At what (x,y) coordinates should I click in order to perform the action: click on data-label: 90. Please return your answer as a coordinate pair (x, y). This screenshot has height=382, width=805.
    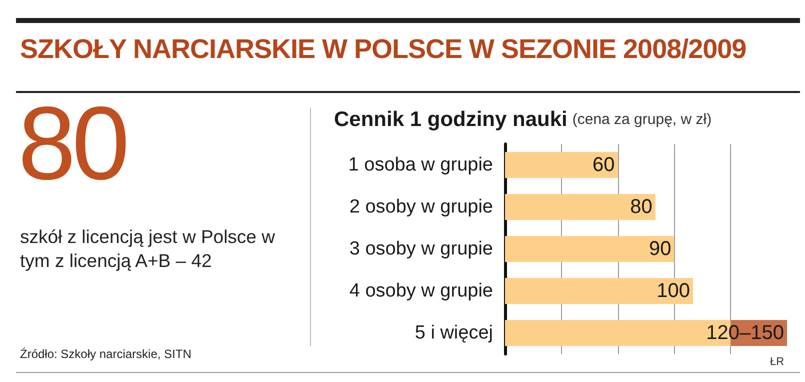
    Looking at the image, I should click on (660, 249).